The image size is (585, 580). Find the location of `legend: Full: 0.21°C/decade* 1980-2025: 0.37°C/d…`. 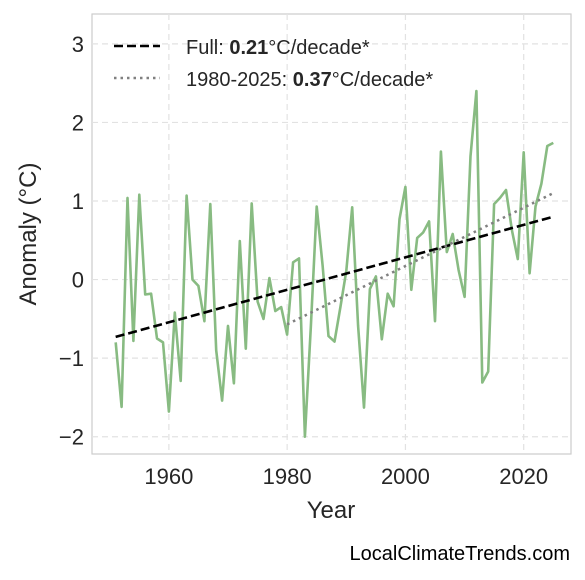

legend: Full: 0.21°C/decade* 1980-2025: 0.37°C/d… is located at coordinates (273, 64).